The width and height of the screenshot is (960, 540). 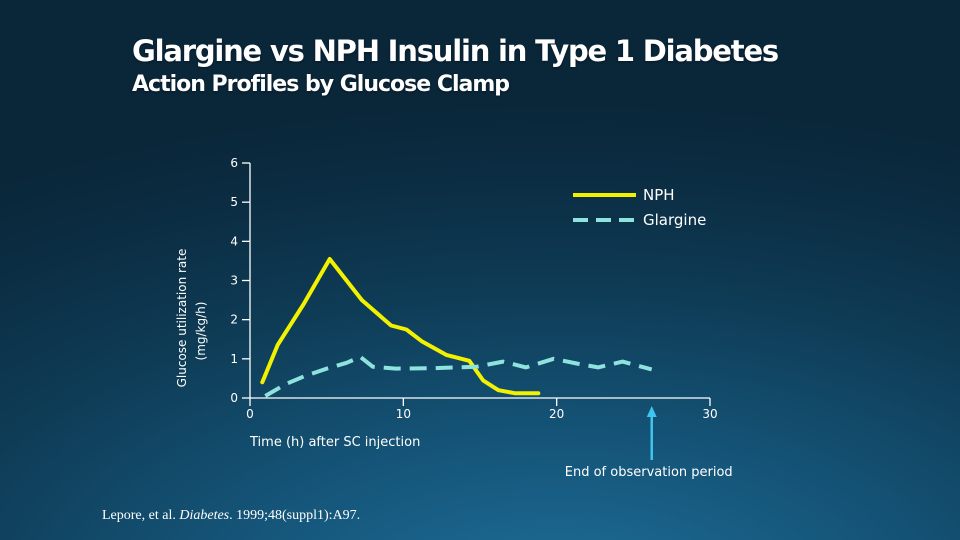 I want to click on series-line-glargine, so click(x=458, y=376).